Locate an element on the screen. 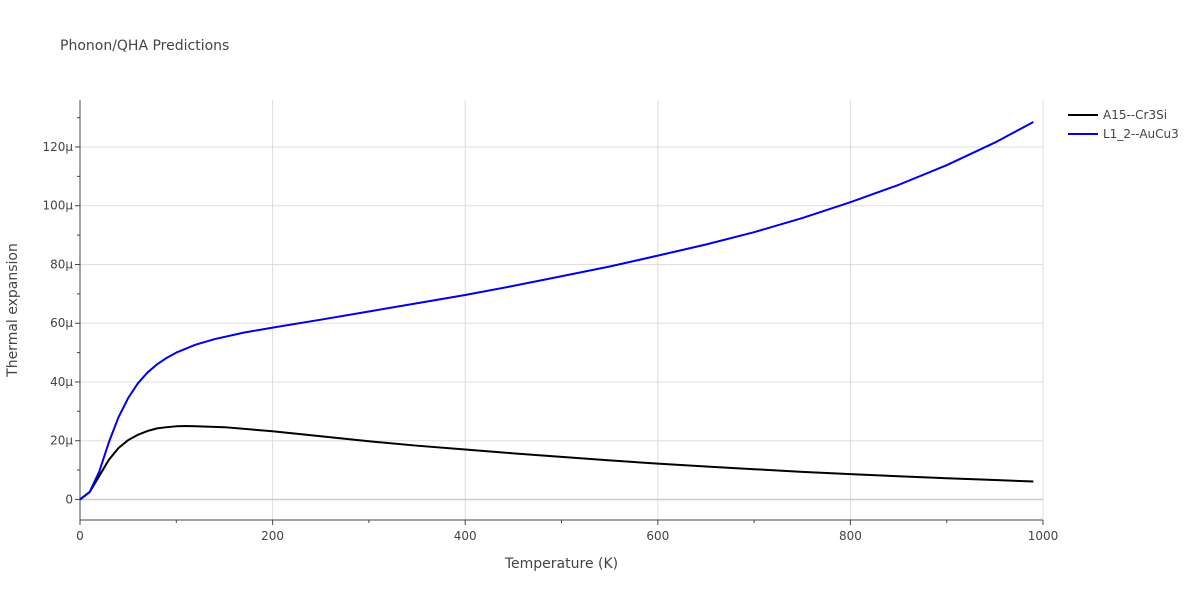 Image resolution: width=1200 pixels, height=604 pixels. legend-item: A15--Cr3Si is located at coordinates (1117, 115).